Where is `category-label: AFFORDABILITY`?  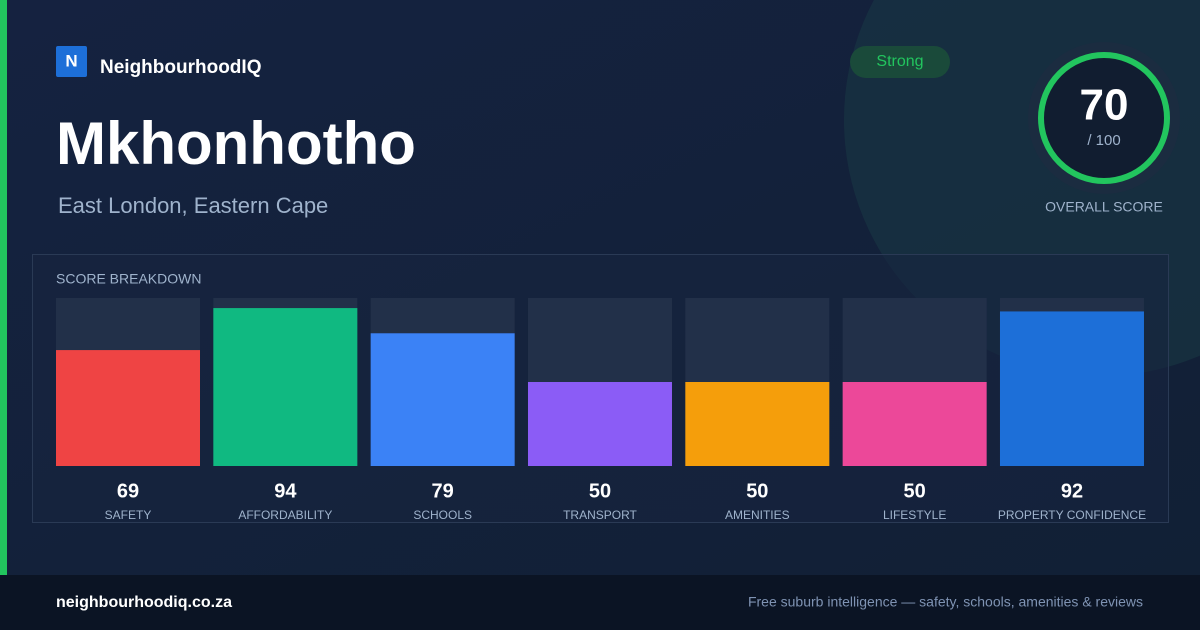 category-label: AFFORDABILITY is located at coordinates (285, 515).